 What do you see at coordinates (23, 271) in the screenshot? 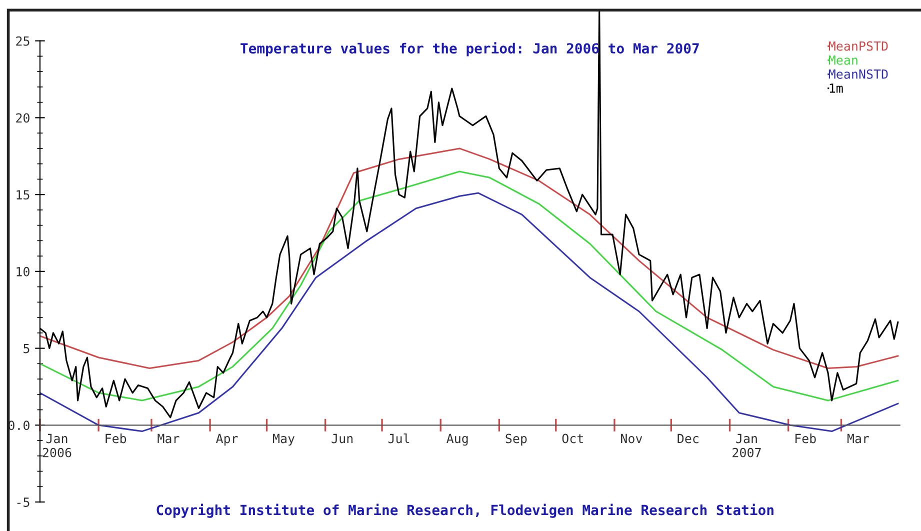
I see `y-tick-label: 10` at bounding box center [23, 271].